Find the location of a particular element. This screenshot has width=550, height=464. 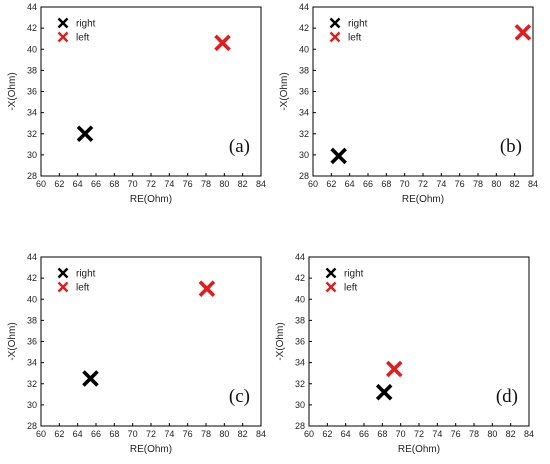

panel-label: (d) is located at coordinates (507, 396).